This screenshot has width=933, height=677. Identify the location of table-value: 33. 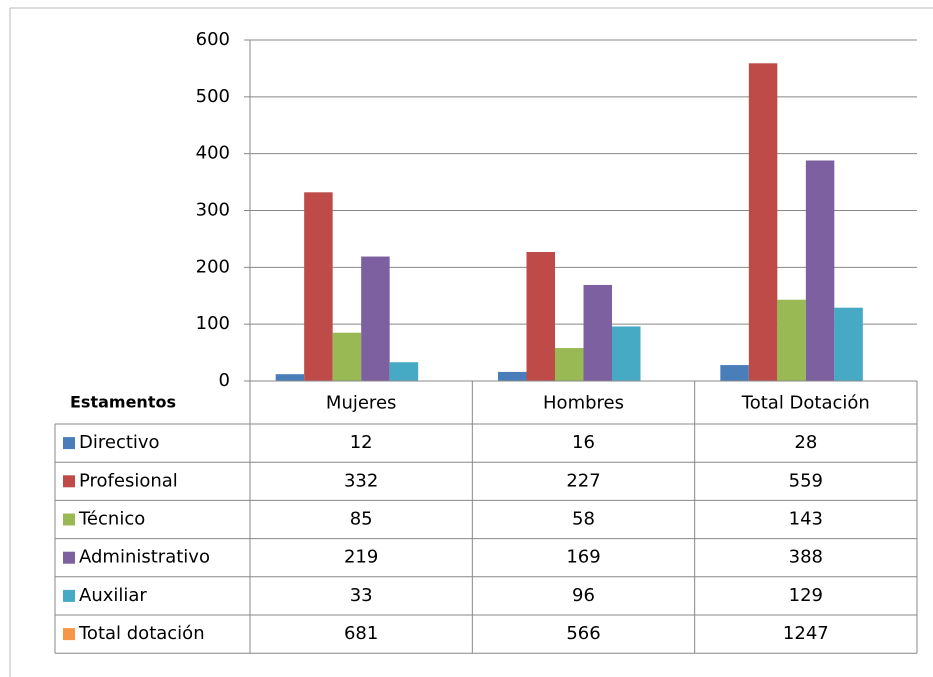
(361, 595).